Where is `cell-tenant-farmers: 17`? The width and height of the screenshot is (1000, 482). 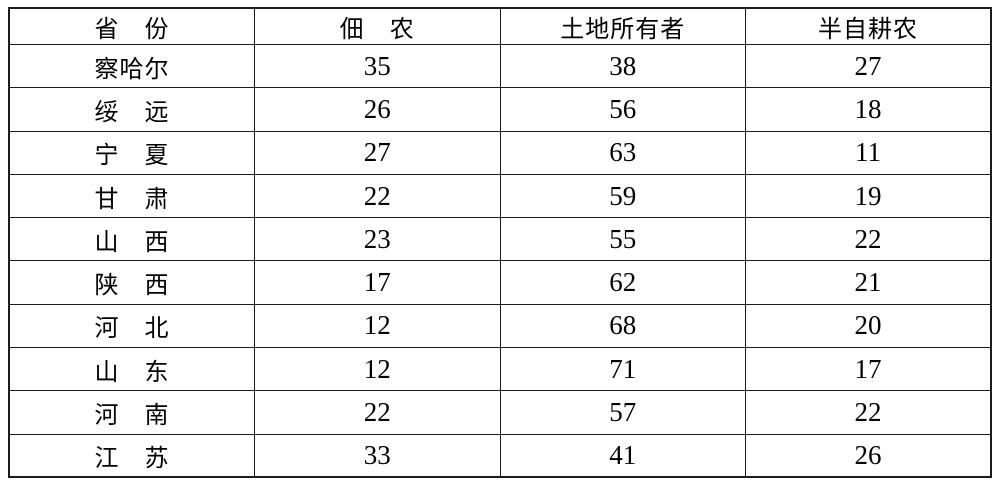 cell-tenant-farmers: 17 is located at coordinates (377, 282).